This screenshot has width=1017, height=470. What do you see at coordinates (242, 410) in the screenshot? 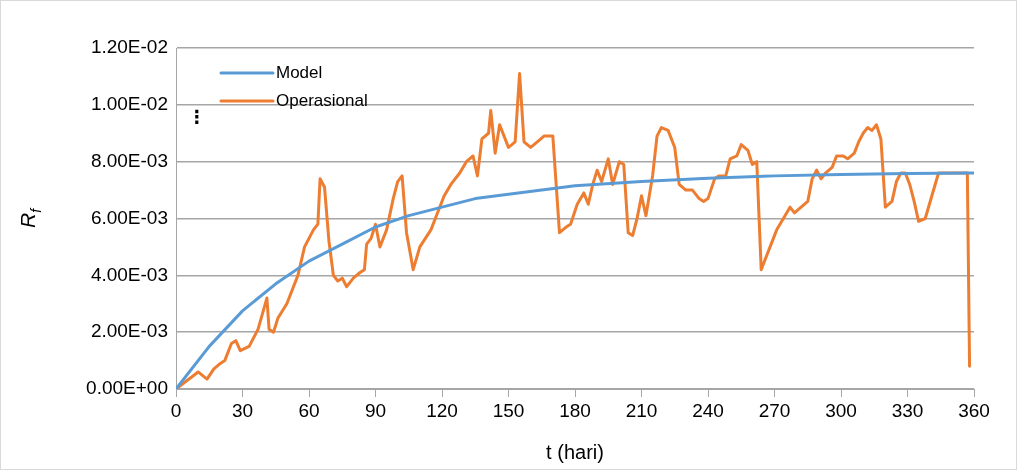
I see `x-tick-label: 30` at bounding box center [242, 410].